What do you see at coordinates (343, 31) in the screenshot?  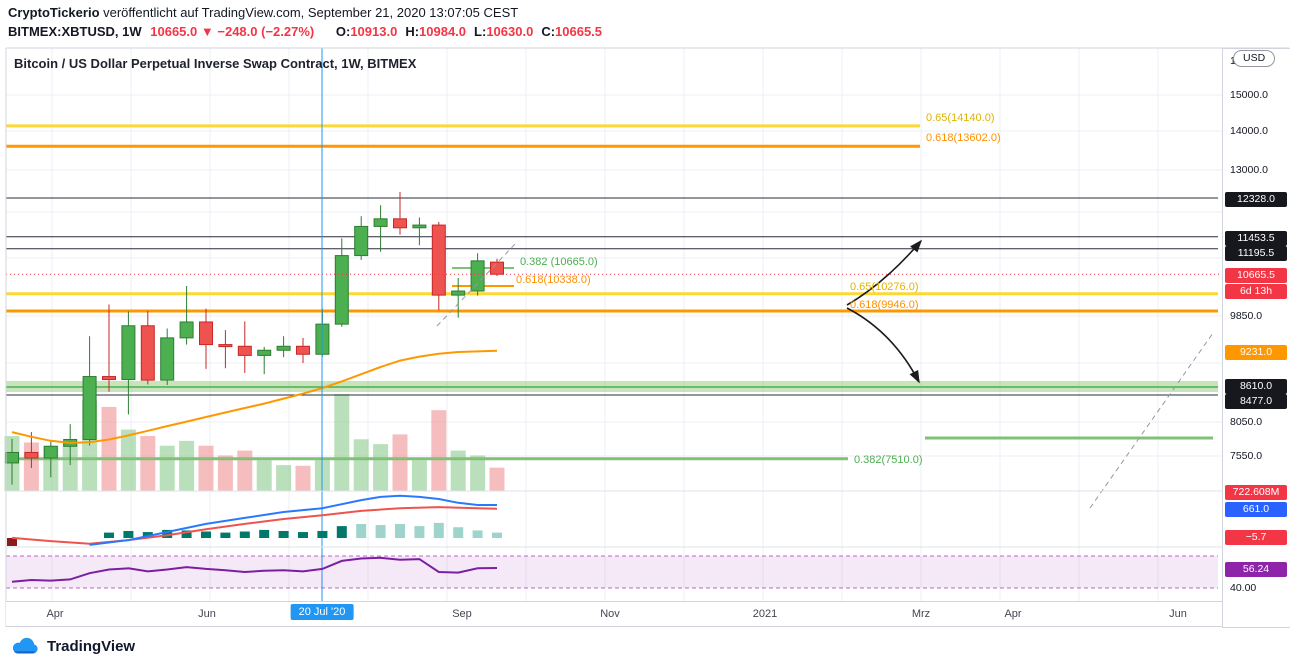 I see `ohlc-label: O:` at bounding box center [343, 31].